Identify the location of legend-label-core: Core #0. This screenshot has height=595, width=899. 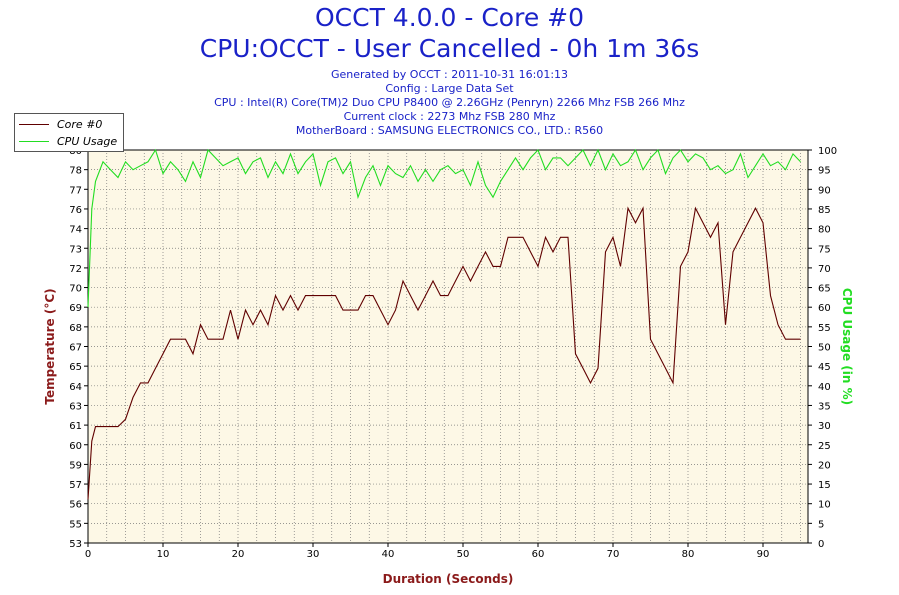
(80, 124).